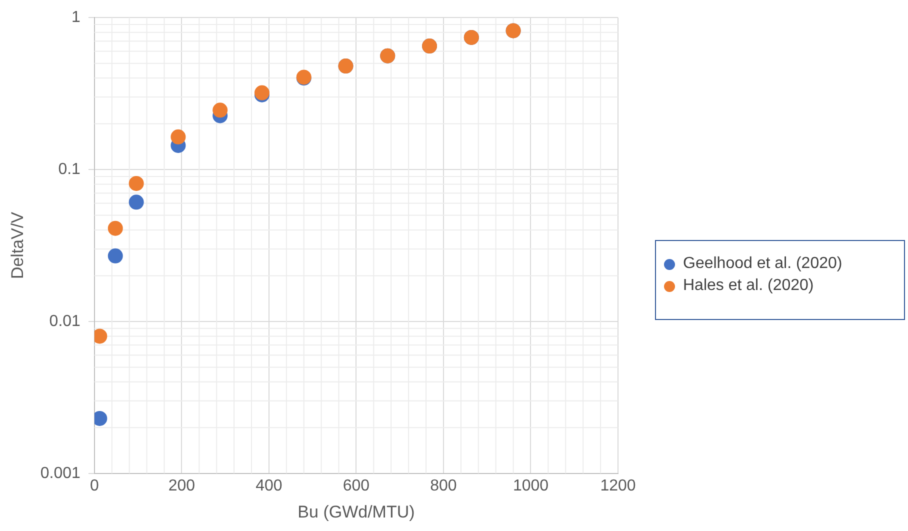 The height and width of the screenshot is (531, 908). What do you see at coordinates (618, 485) in the screenshot?
I see `x-tick-label: 1200` at bounding box center [618, 485].